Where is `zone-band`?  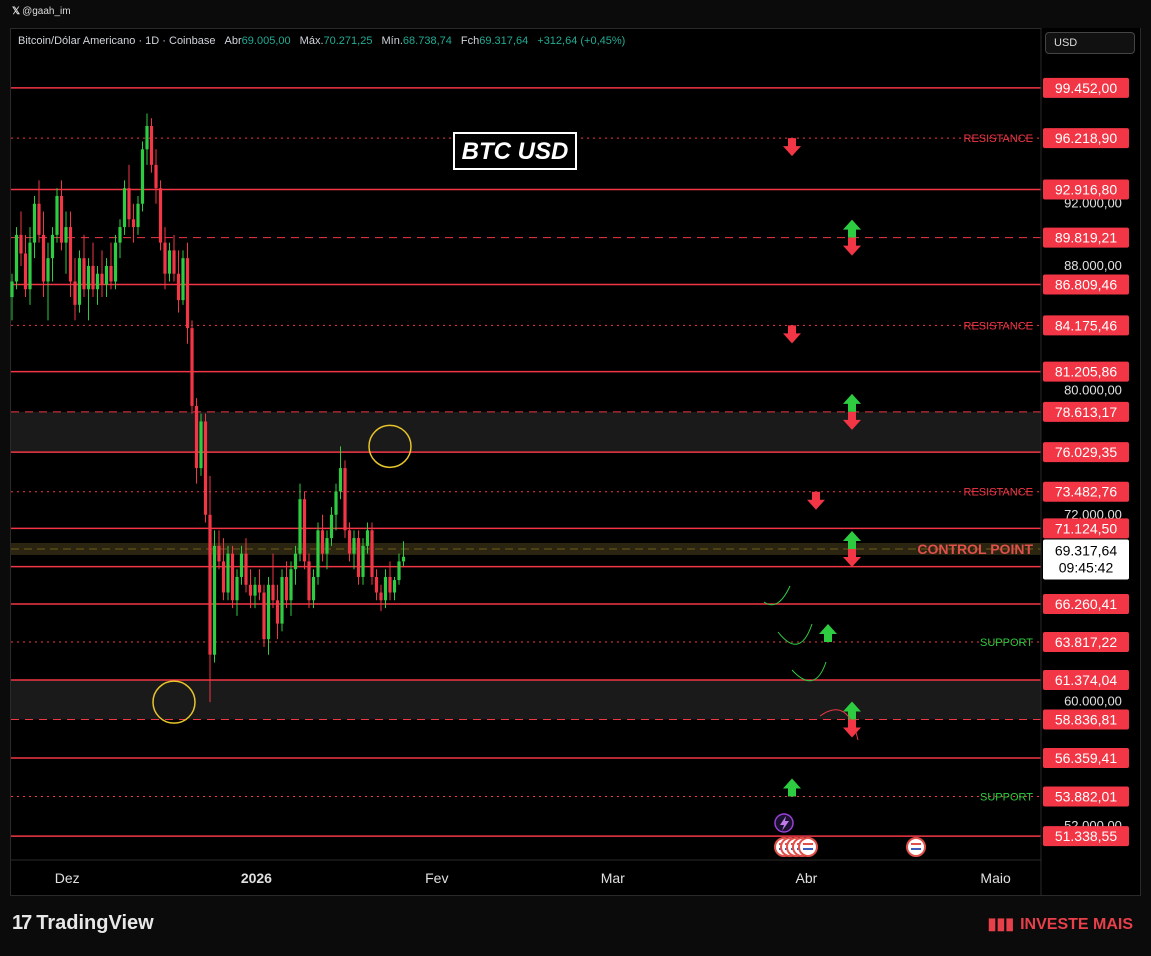 zone-band is located at coordinates (526, 432).